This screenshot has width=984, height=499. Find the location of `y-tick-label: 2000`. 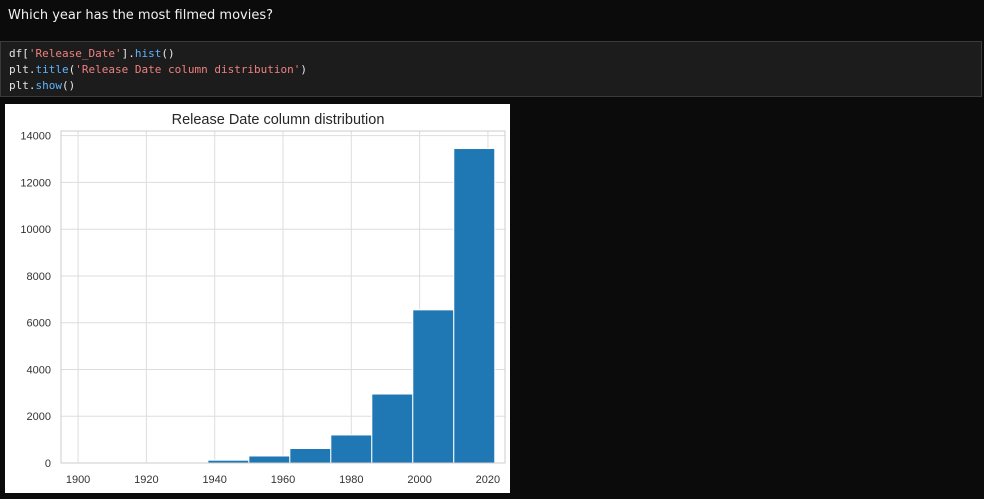

y-tick-label: 2000 is located at coordinates (39, 417).